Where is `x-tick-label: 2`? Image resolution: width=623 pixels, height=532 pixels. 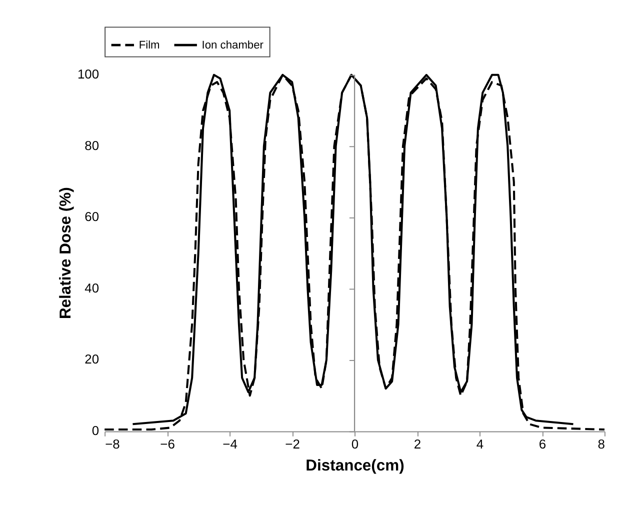 x-tick-label: 2 is located at coordinates (418, 444).